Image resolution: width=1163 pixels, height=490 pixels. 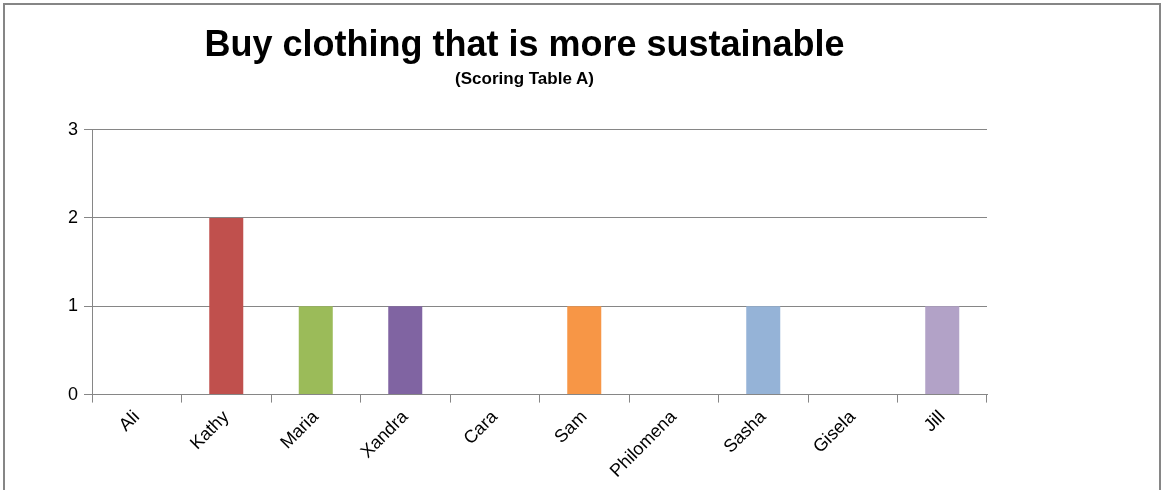 I want to click on chart-title: Buy clothing that is more sustainable, so click(x=524, y=43).